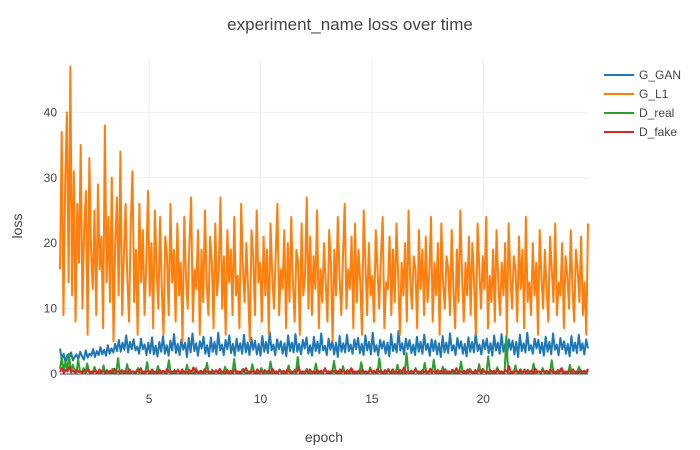 The image size is (700, 450). I want to click on x-axis-title: epoch, so click(324, 437).